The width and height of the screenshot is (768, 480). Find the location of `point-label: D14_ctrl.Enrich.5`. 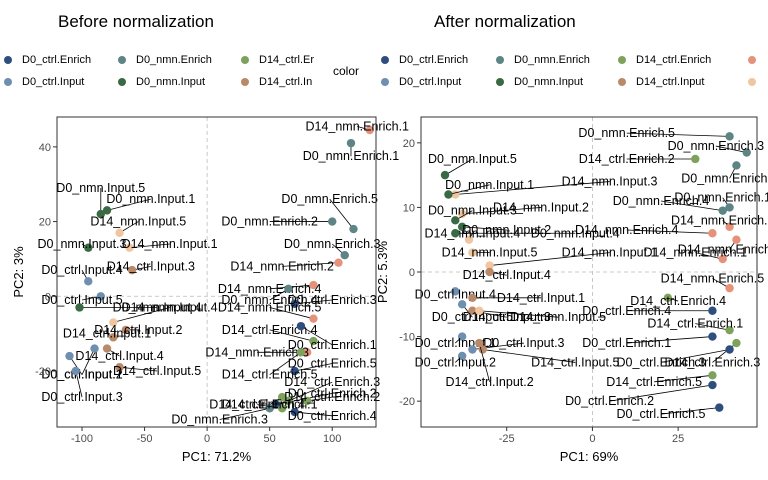

point-label: D14_ctrl.Enrich.5 is located at coordinates (270, 375).